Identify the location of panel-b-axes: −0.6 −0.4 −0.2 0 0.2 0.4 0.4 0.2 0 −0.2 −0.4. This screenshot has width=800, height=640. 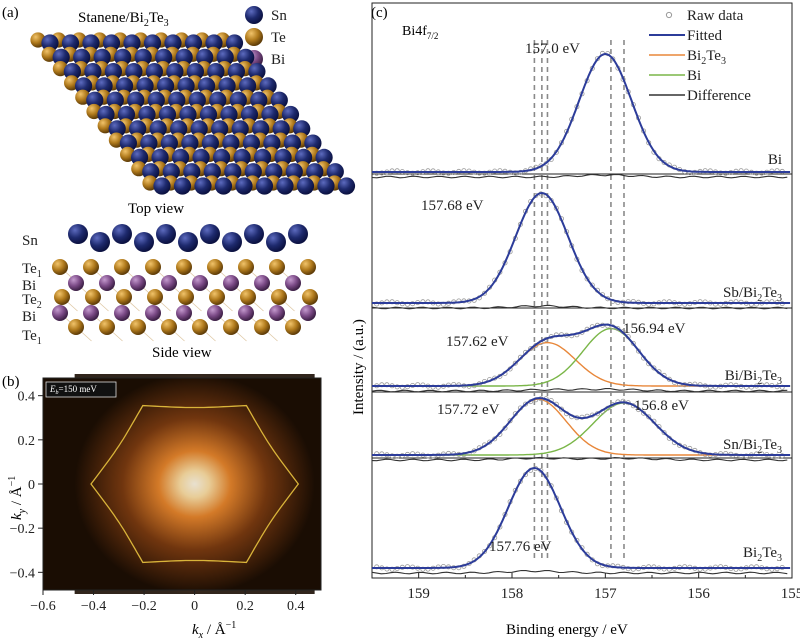
(166, 495).